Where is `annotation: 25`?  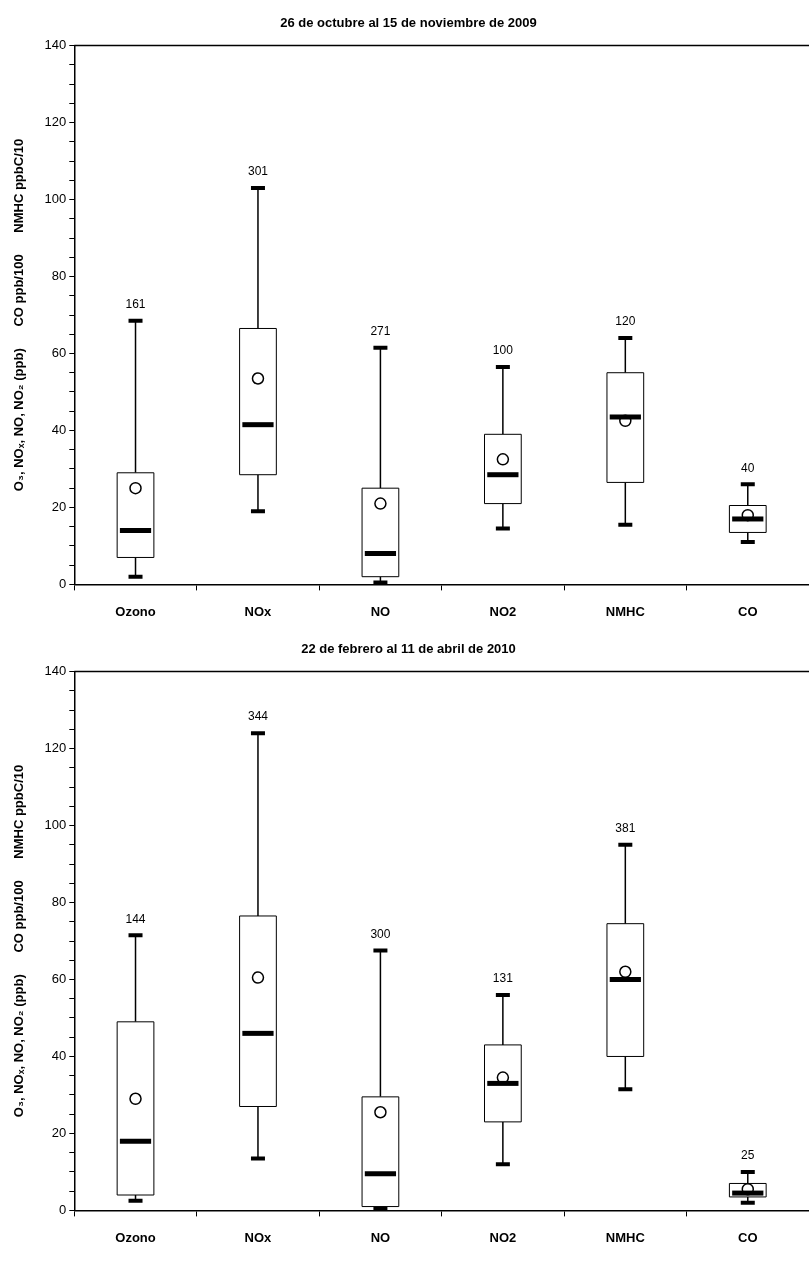
annotation: 25 is located at coordinates (748, 1155).